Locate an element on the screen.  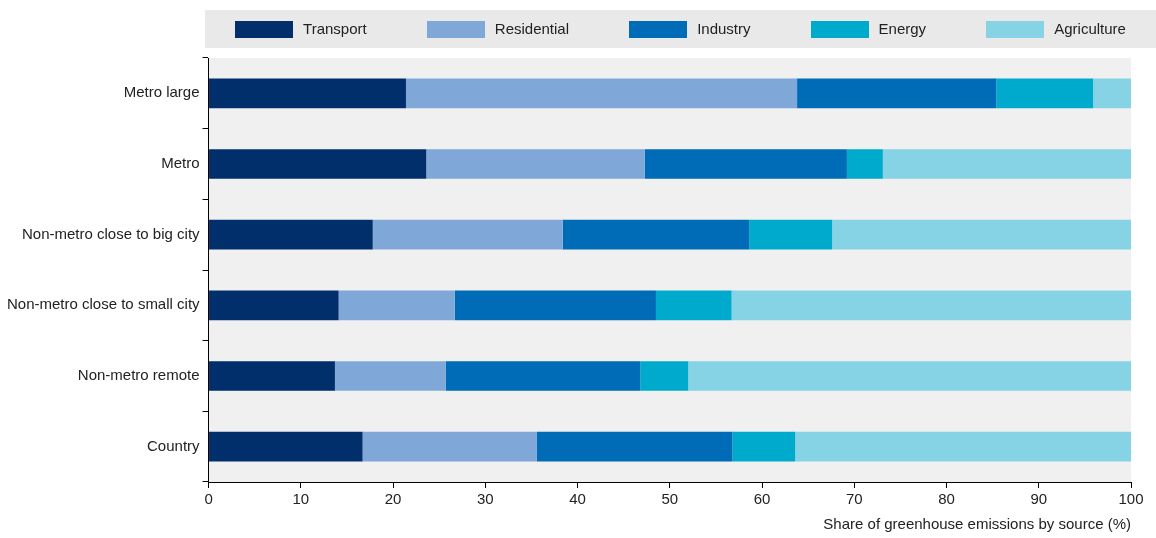
x-tick-label: 100 is located at coordinates (1131, 499).